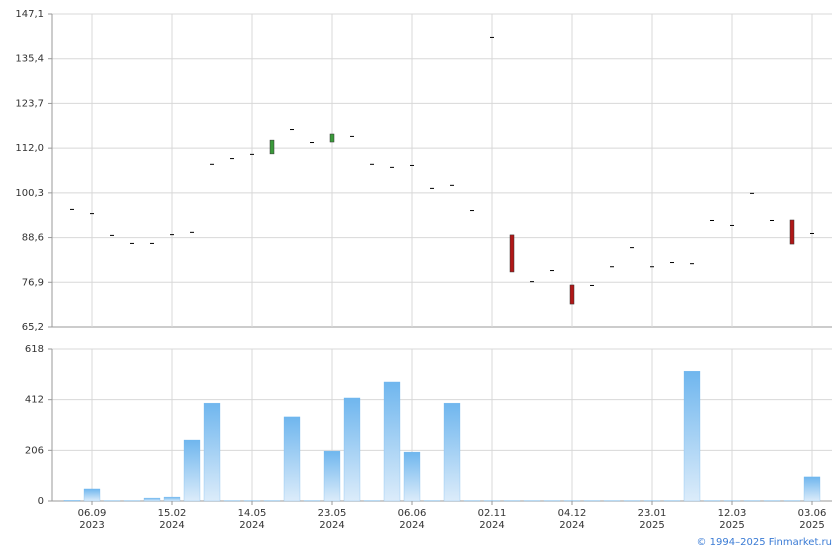 This screenshot has height=550, width=840. I want to click on x-tick-label: 23.01, so click(652, 513).